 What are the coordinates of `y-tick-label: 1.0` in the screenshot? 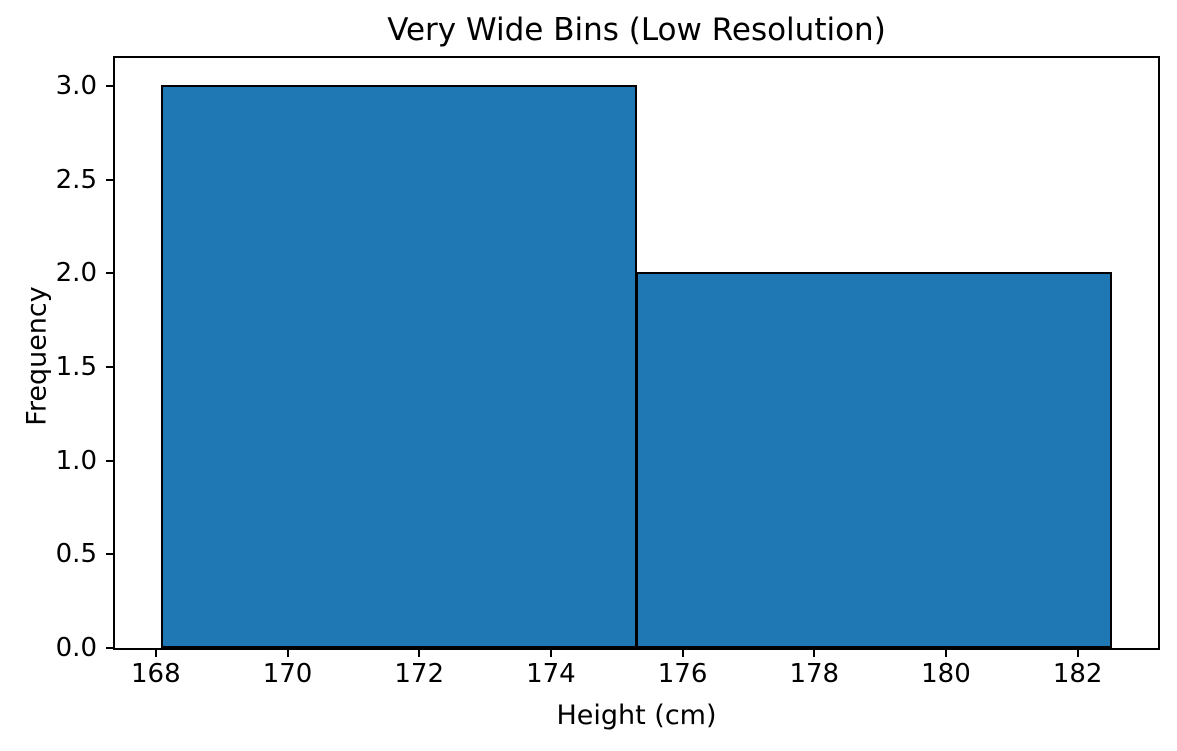 It's located at (76, 460).